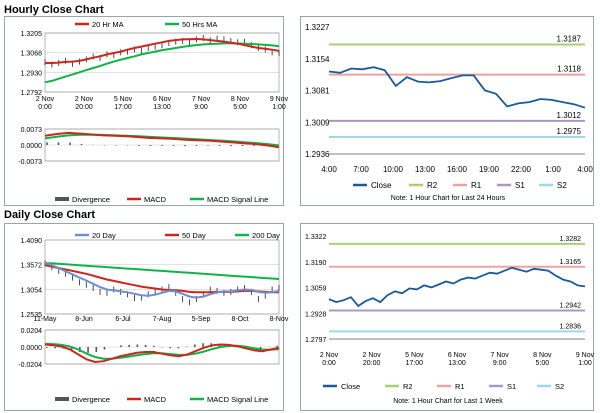  I want to click on pivot-x-tick: 10:00, so click(393, 169).